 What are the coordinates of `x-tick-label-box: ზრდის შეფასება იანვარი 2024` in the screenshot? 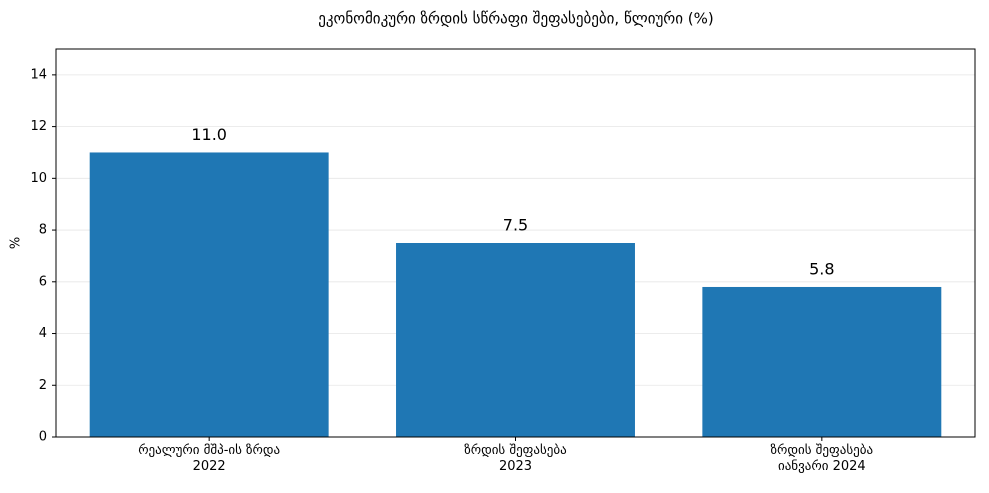 It's located at (822, 458).